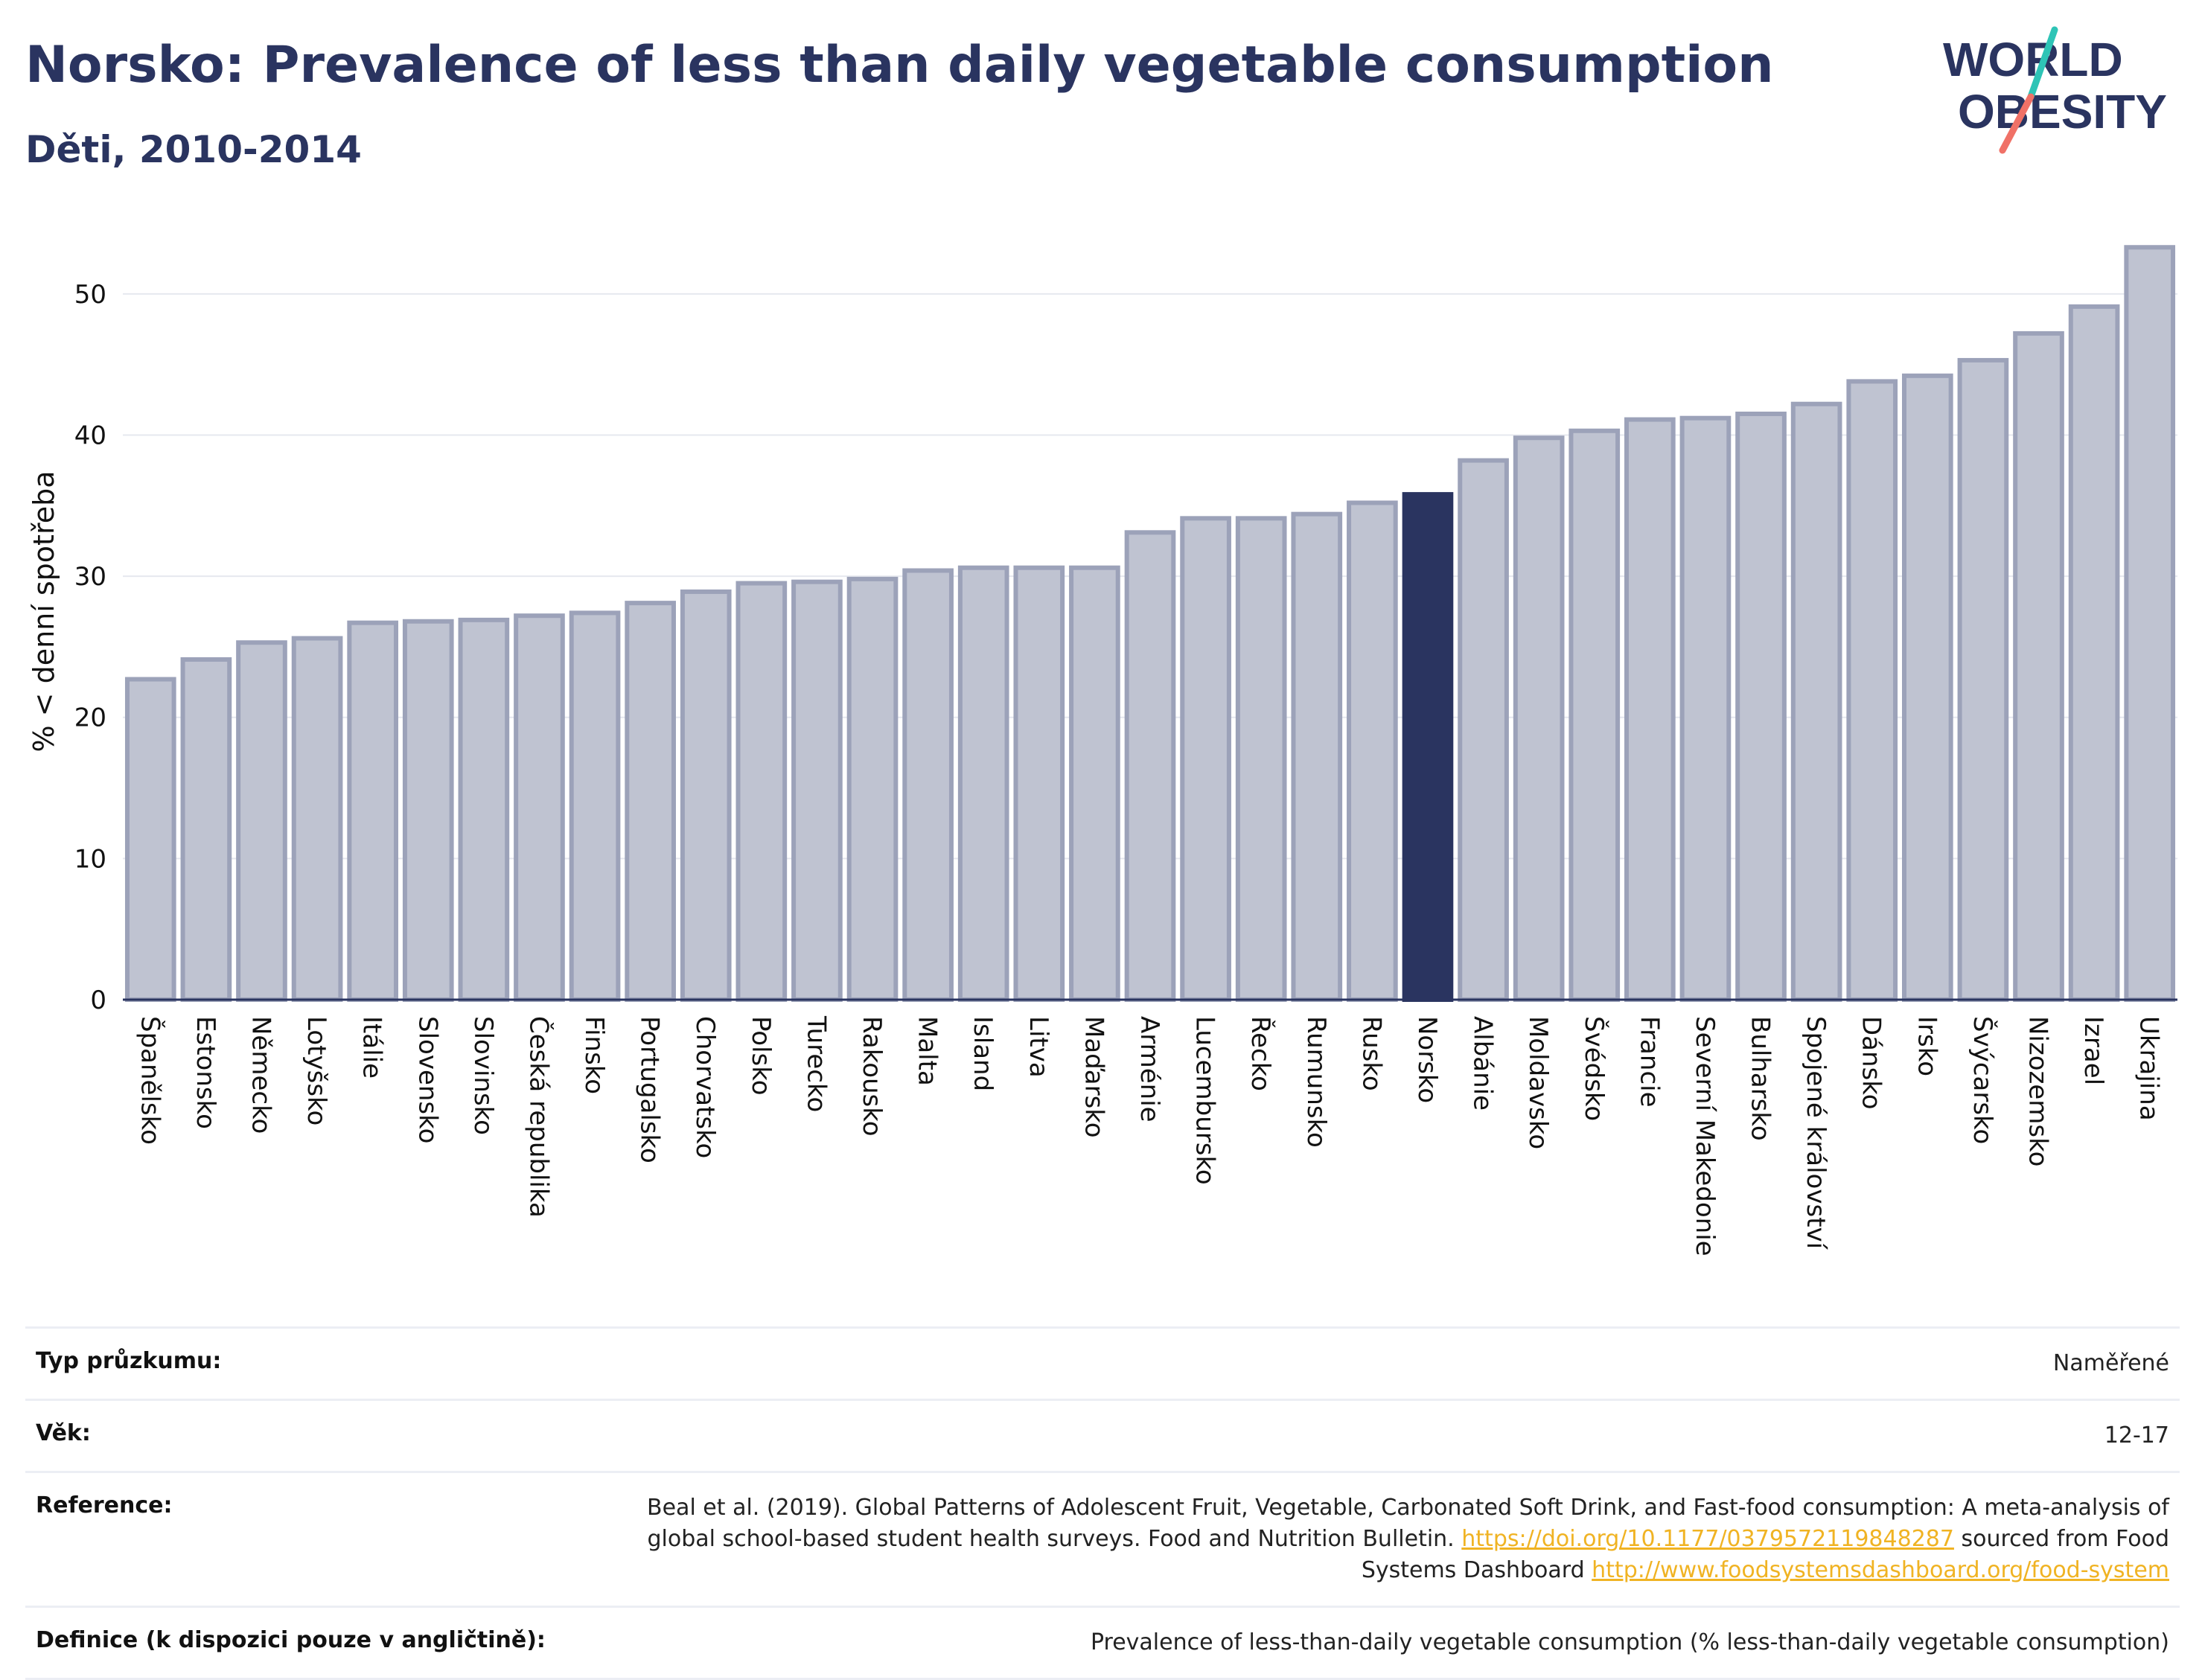 The width and height of the screenshot is (2202, 1680). What do you see at coordinates (427, 1079) in the screenshot?
I see `x-tick-label: Slovensko` at bounding box center [427, 1079].